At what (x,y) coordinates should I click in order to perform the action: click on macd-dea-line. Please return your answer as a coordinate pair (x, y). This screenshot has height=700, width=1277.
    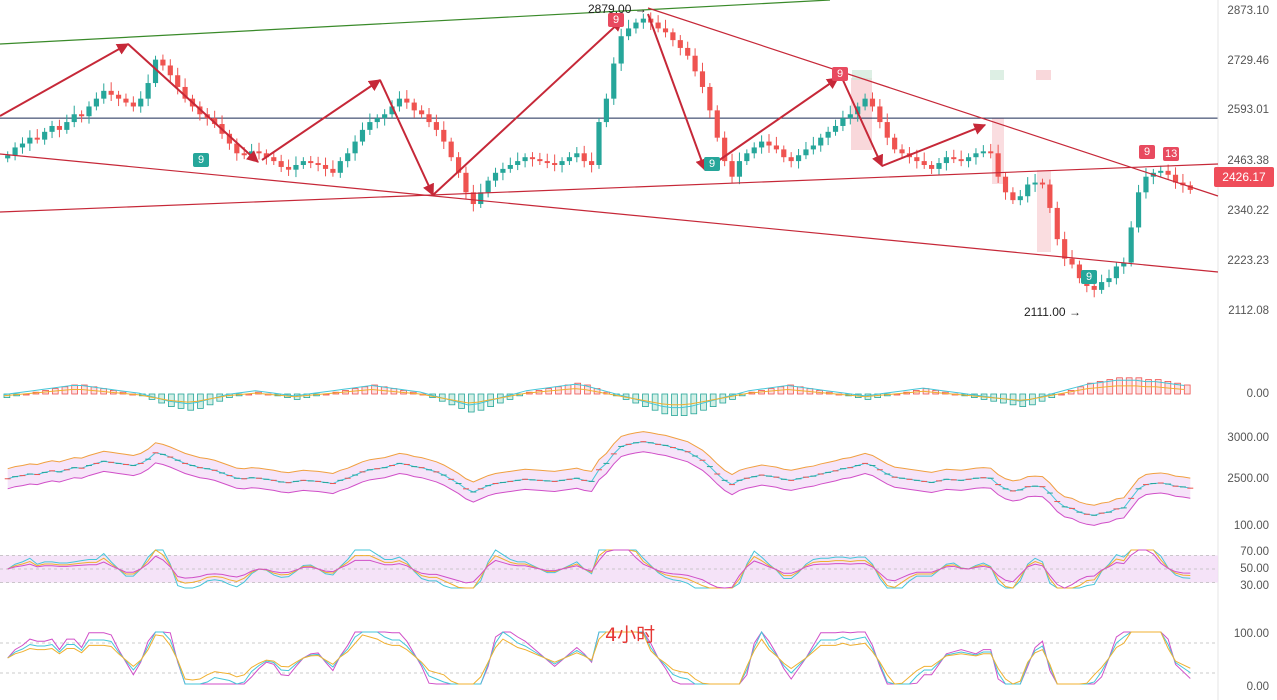
    Looking at the image, I should click on (594, 395).